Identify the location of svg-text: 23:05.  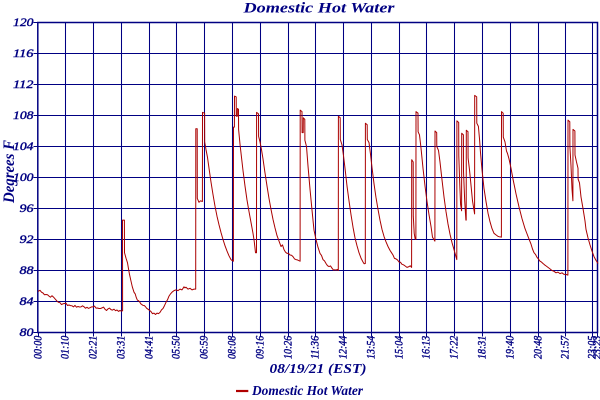
(592, 347).